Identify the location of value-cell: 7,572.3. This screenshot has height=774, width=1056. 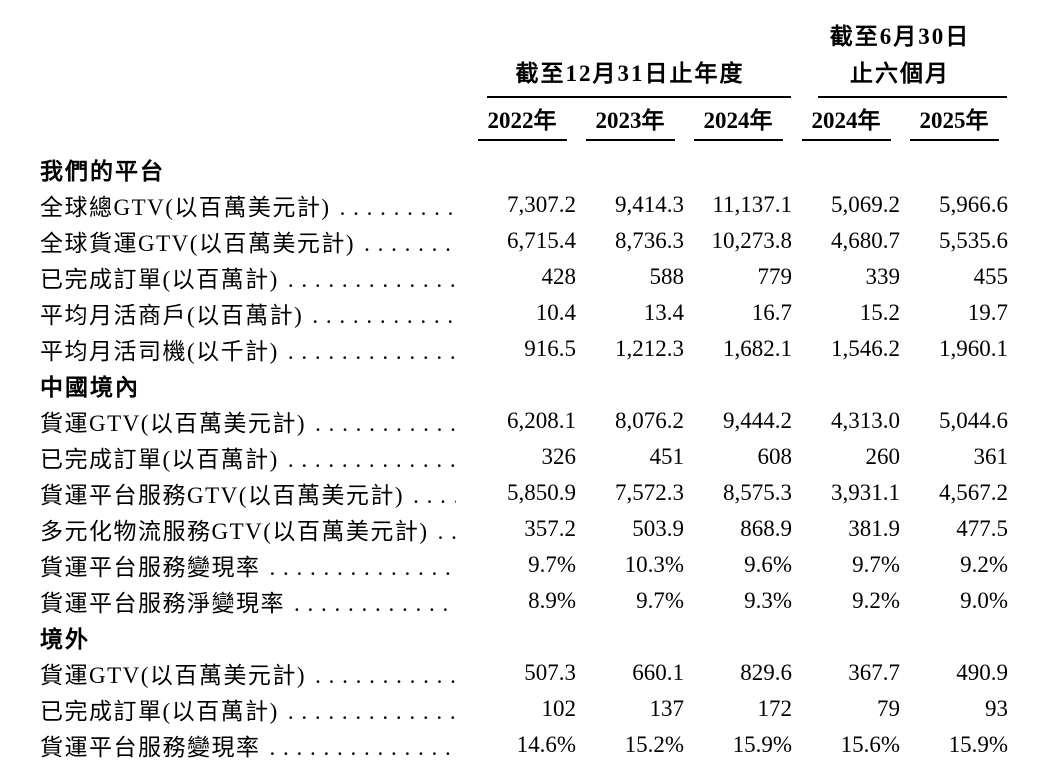
(649, 492).